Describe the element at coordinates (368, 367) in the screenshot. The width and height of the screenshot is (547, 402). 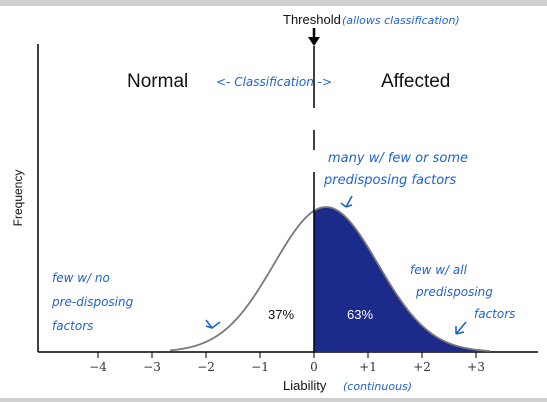
I see `tick-label-pos1: +1` at that location.